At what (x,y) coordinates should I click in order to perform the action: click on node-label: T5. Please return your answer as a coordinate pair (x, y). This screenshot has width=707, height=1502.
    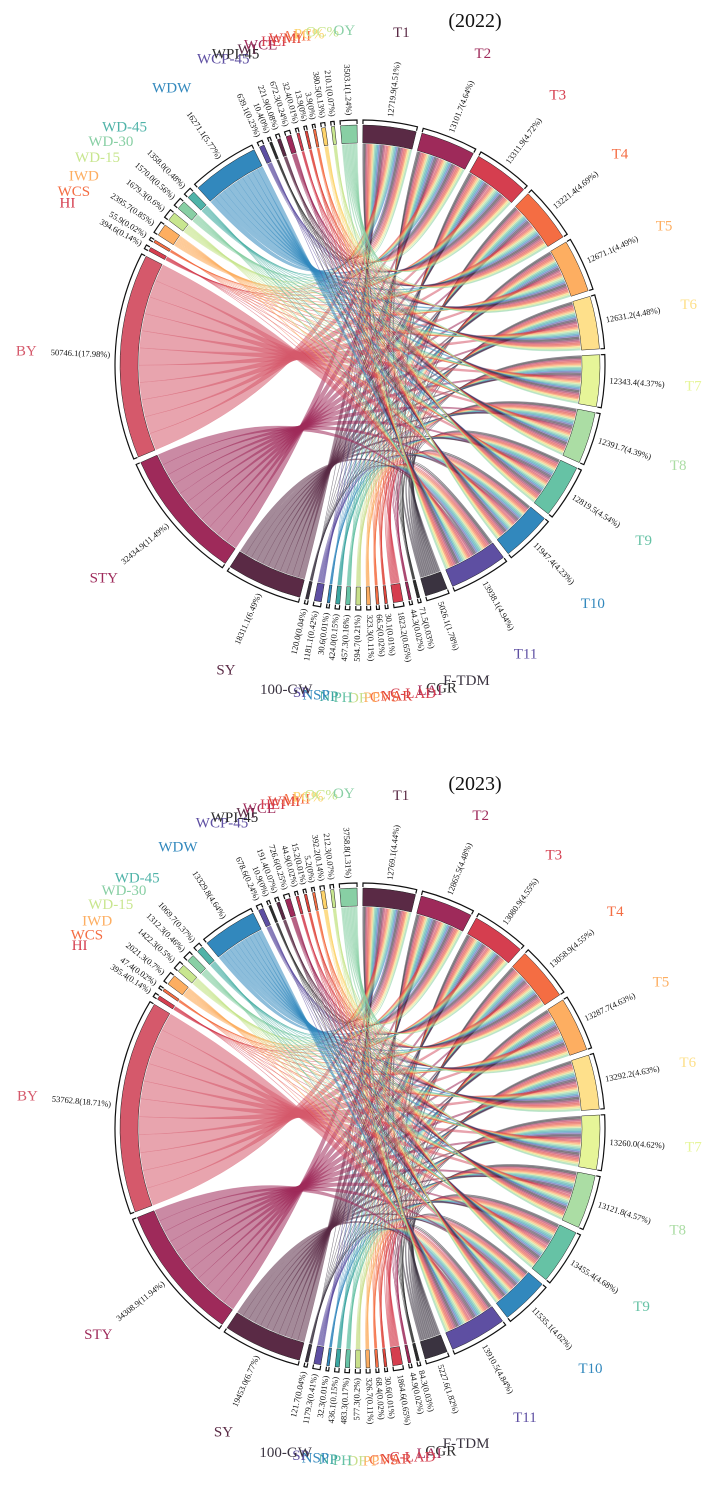
    Looking at the image, I should click on (661, 983).